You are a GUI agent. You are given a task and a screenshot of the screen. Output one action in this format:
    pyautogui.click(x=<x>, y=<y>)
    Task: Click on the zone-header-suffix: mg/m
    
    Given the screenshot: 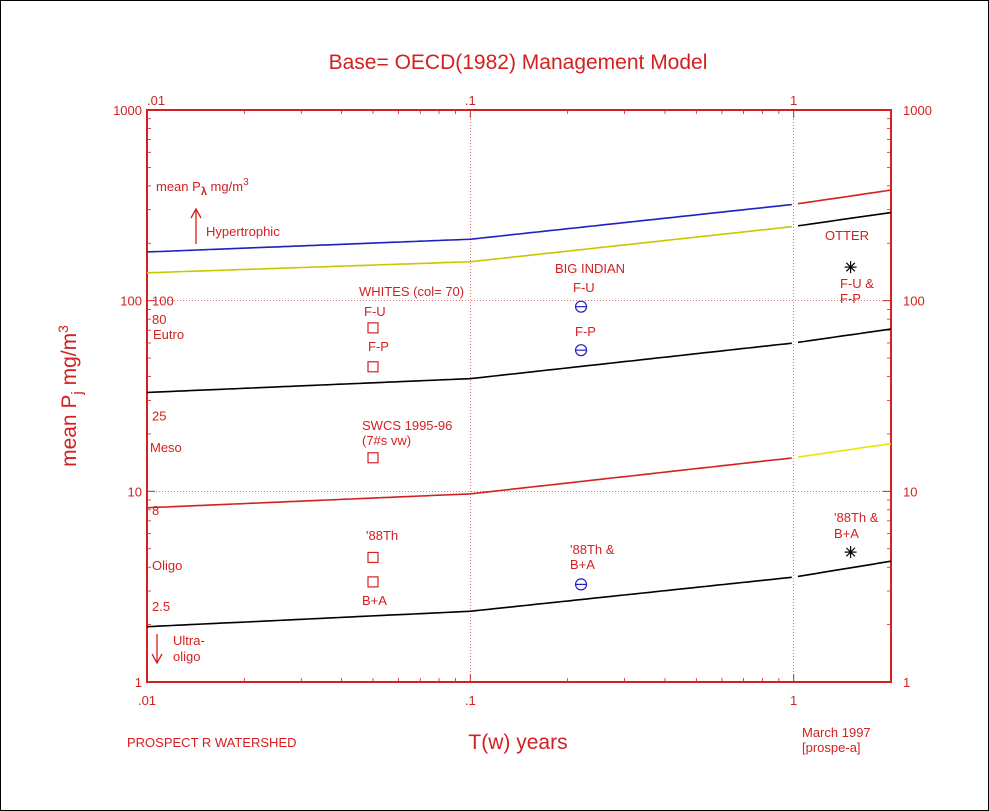 What is the action you would take?
    pyautogui.click(x=225, y=186)
    